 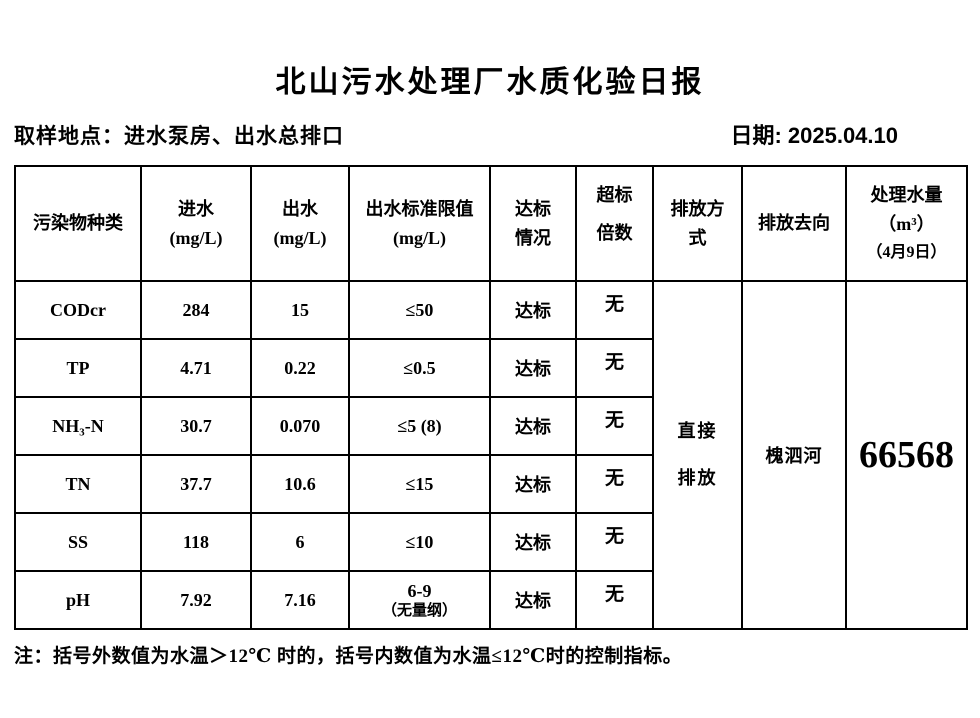 I want to click on col-header-pollutant: 污染物种类, so click(x=78, y=223).